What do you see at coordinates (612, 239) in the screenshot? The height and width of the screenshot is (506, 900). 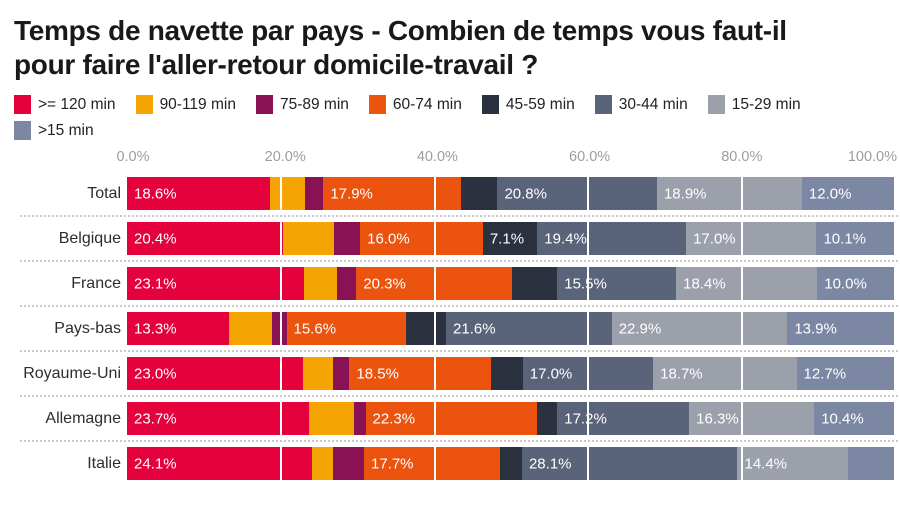 I see `bar-segment: 19.4%` at bounding box center [612, 239].